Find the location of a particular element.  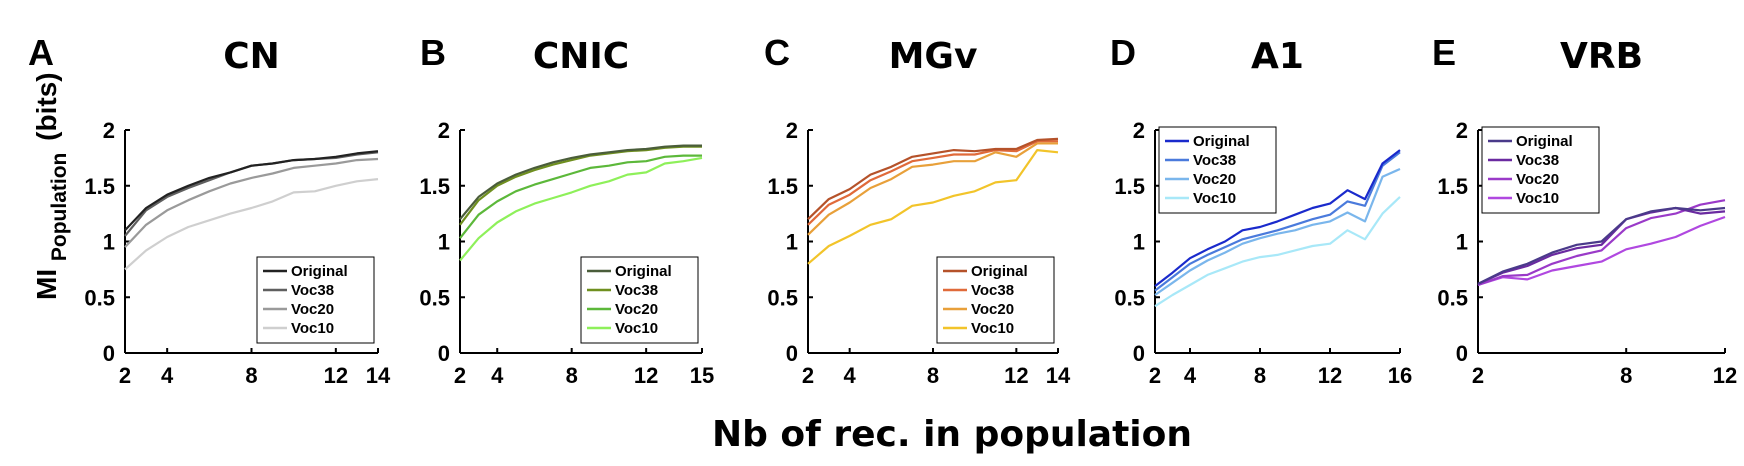

x-axis-label: Nb of rec. in population is located at coordinates (952, 434).